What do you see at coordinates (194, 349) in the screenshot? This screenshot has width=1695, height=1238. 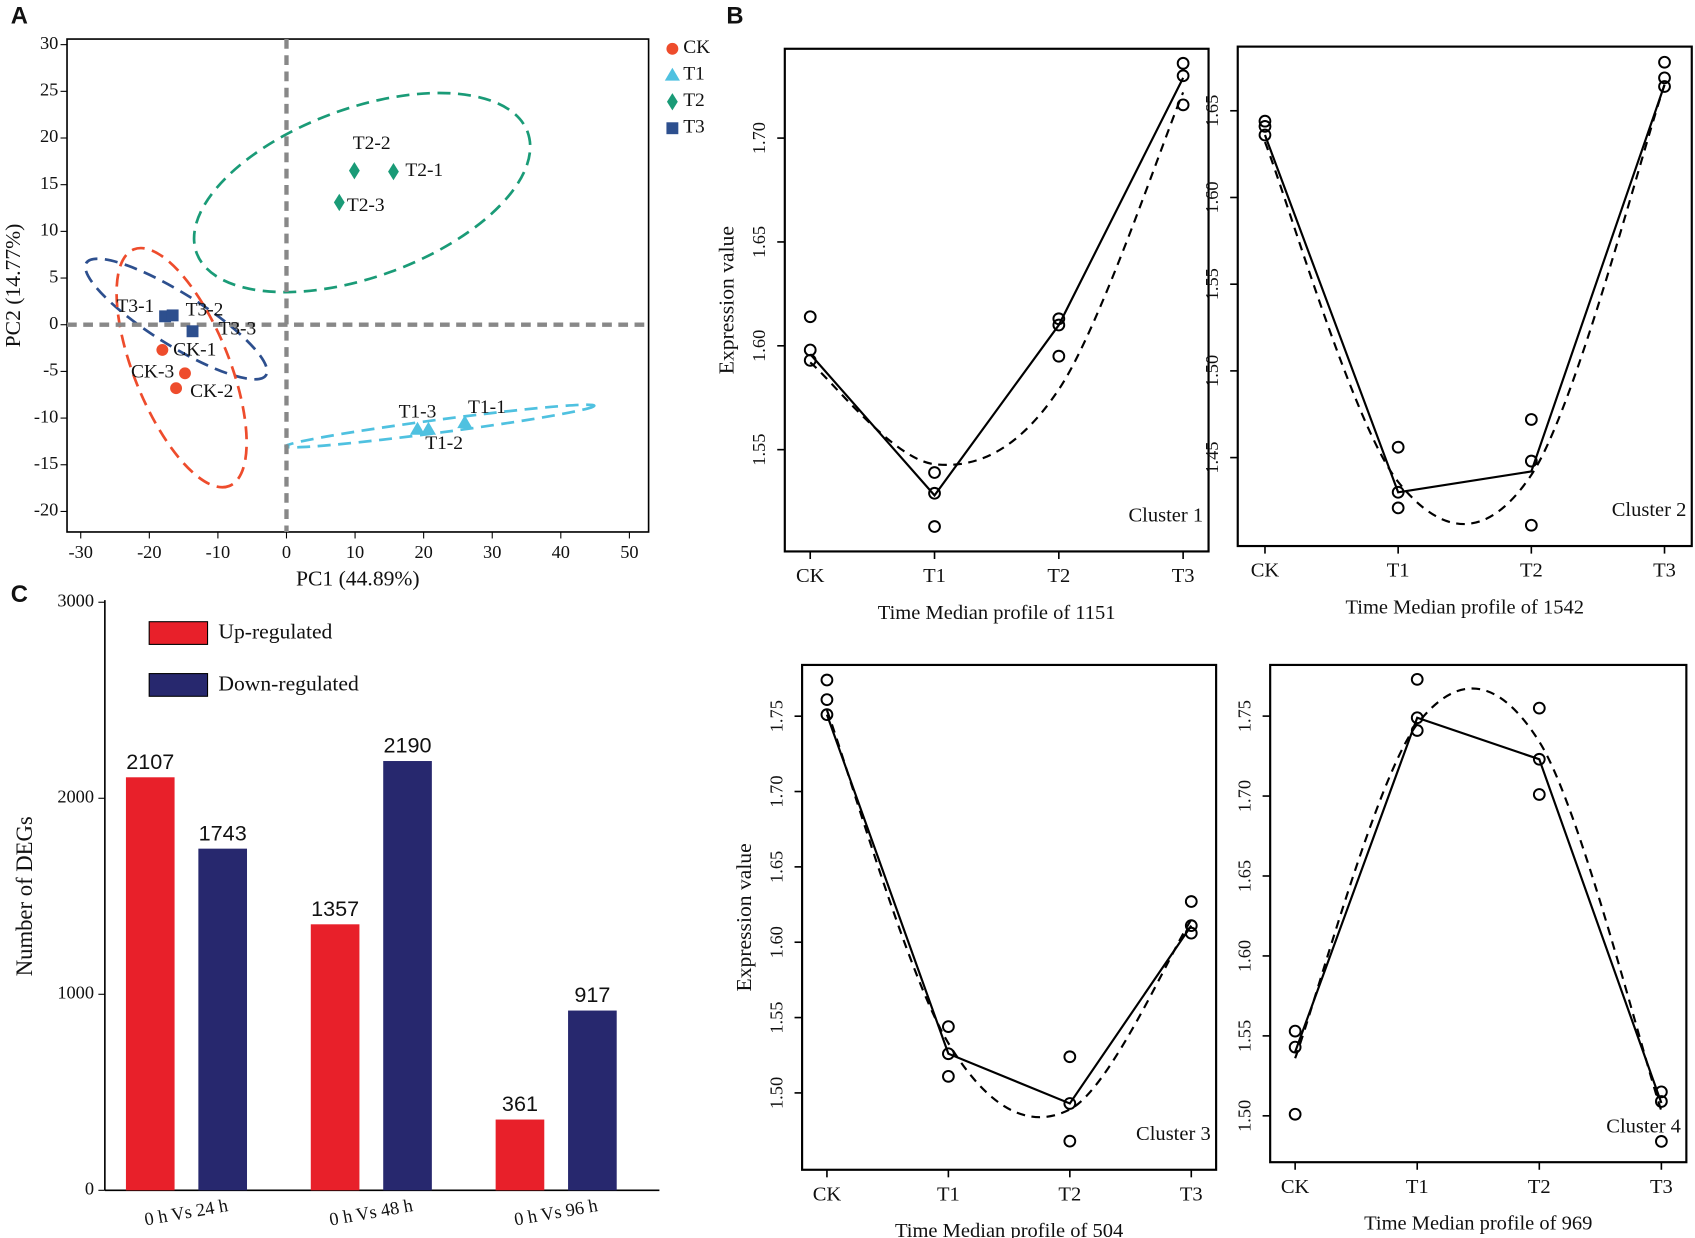 I see `point-label: CK-1` at bounding box center [194, 349].